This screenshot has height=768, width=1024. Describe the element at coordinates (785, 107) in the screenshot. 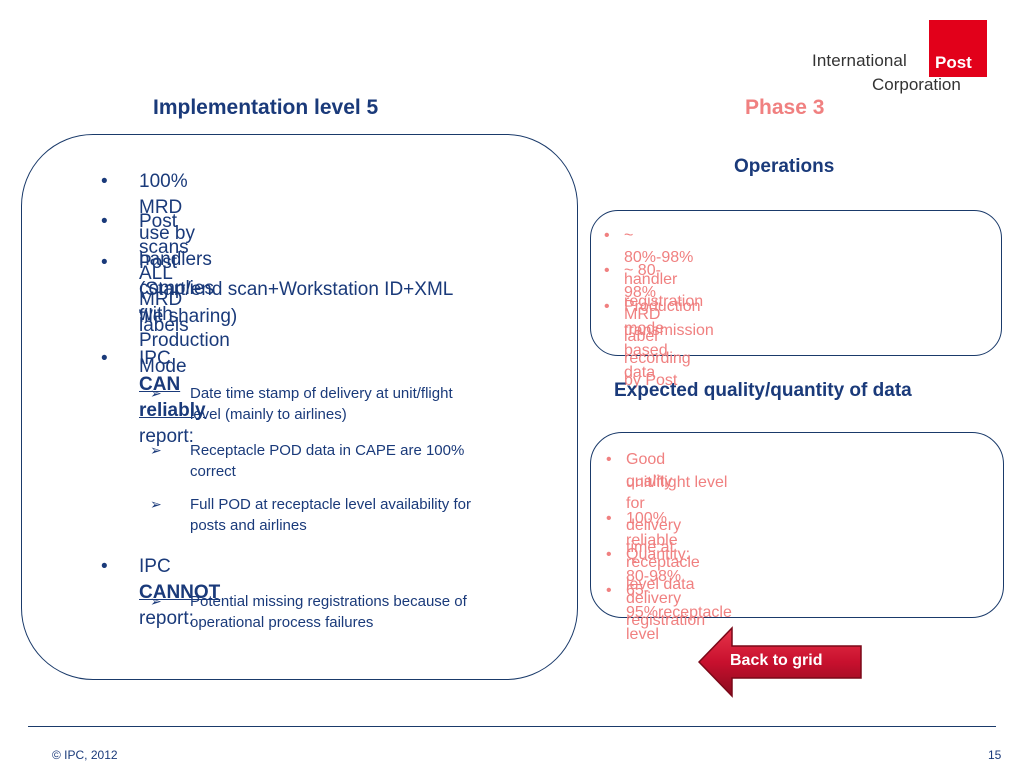

I see `phase-title: Phase 3` at that location.